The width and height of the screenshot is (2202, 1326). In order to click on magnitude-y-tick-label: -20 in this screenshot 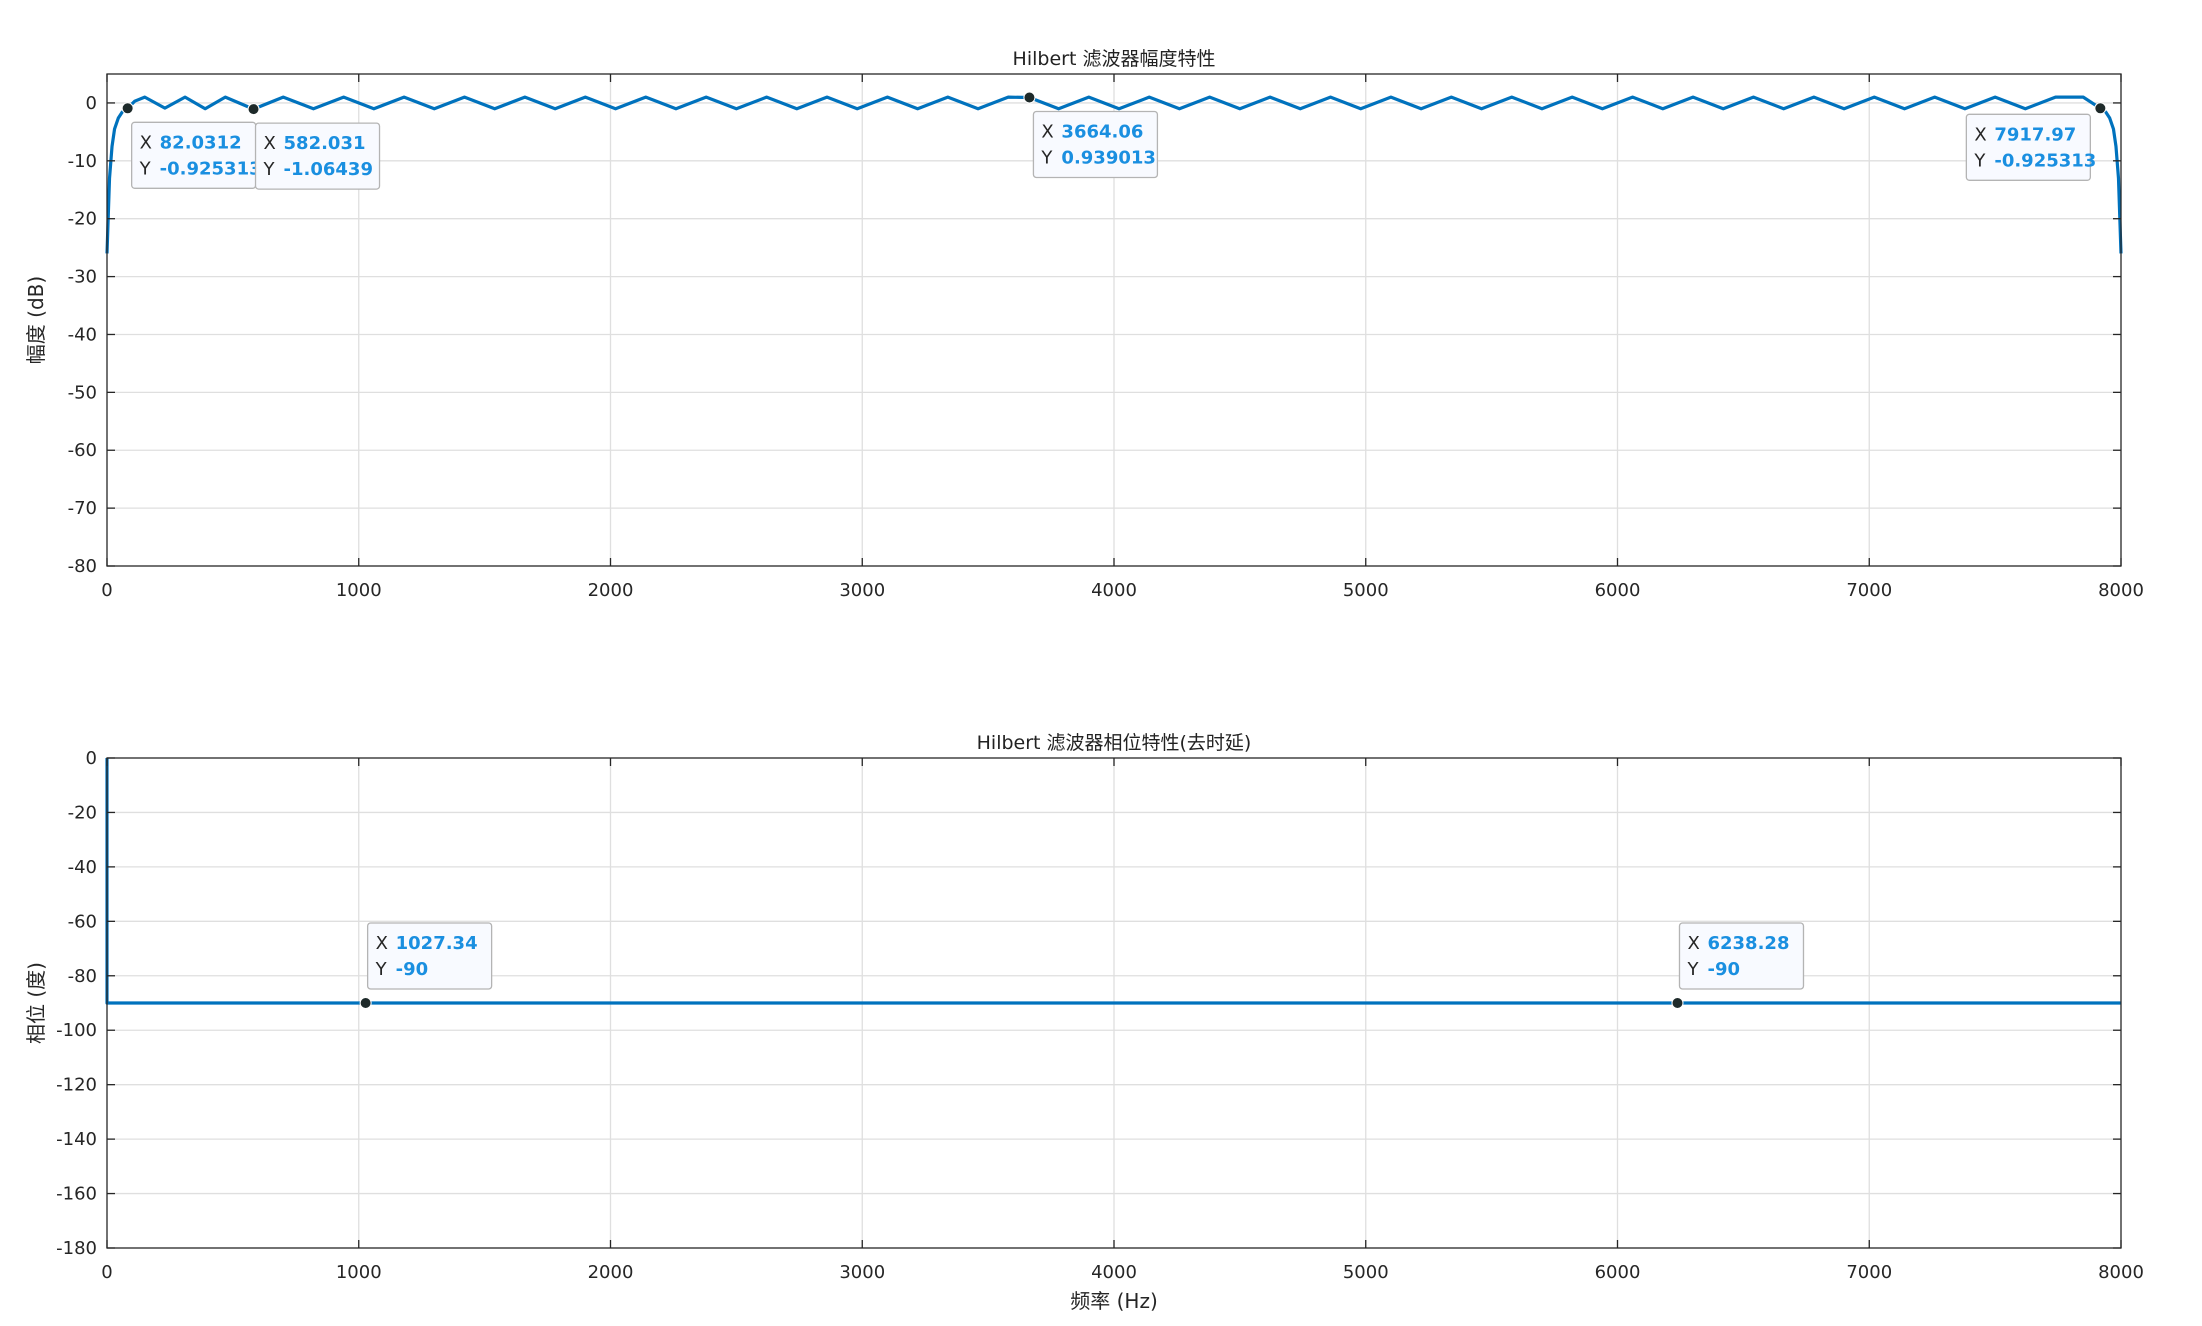, I will do `click(82, 219)`.